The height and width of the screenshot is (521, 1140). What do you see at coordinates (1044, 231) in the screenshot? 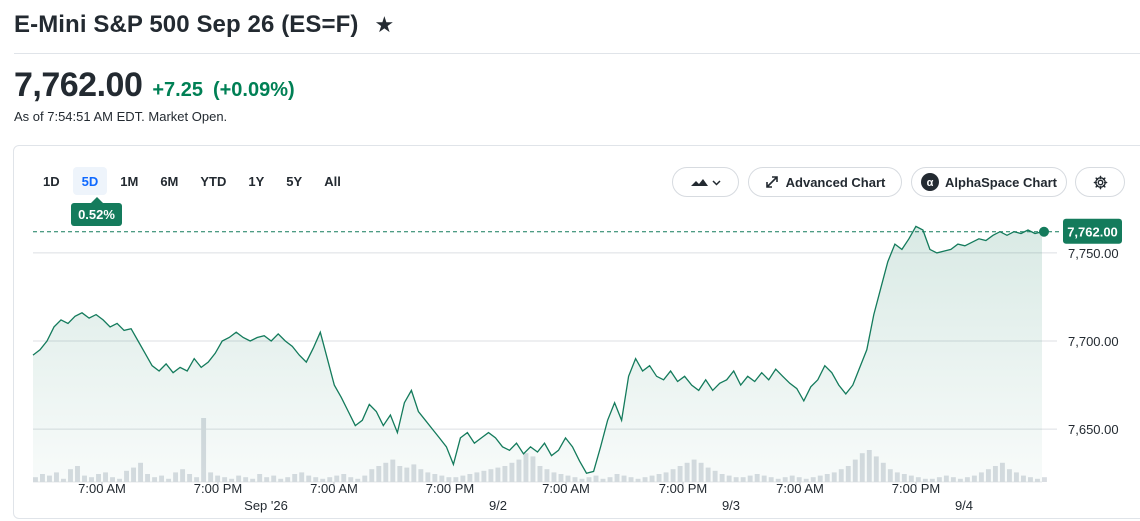
I see `last-price-dot` at bounding box center [1044, 231].